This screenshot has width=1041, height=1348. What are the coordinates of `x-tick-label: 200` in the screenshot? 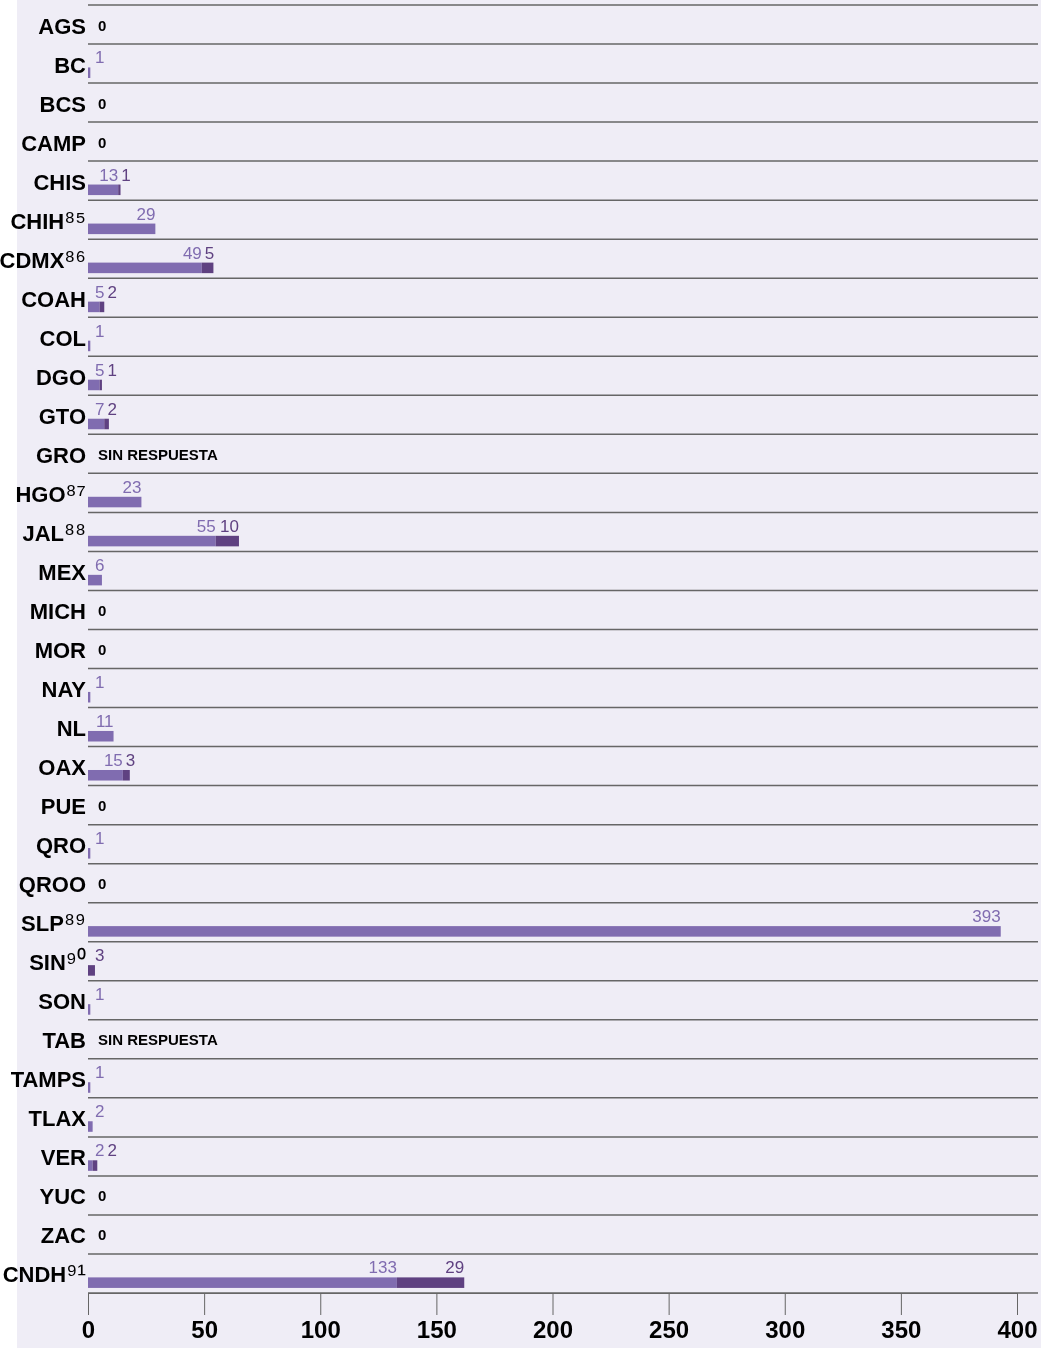 It's located at (553, 1330).